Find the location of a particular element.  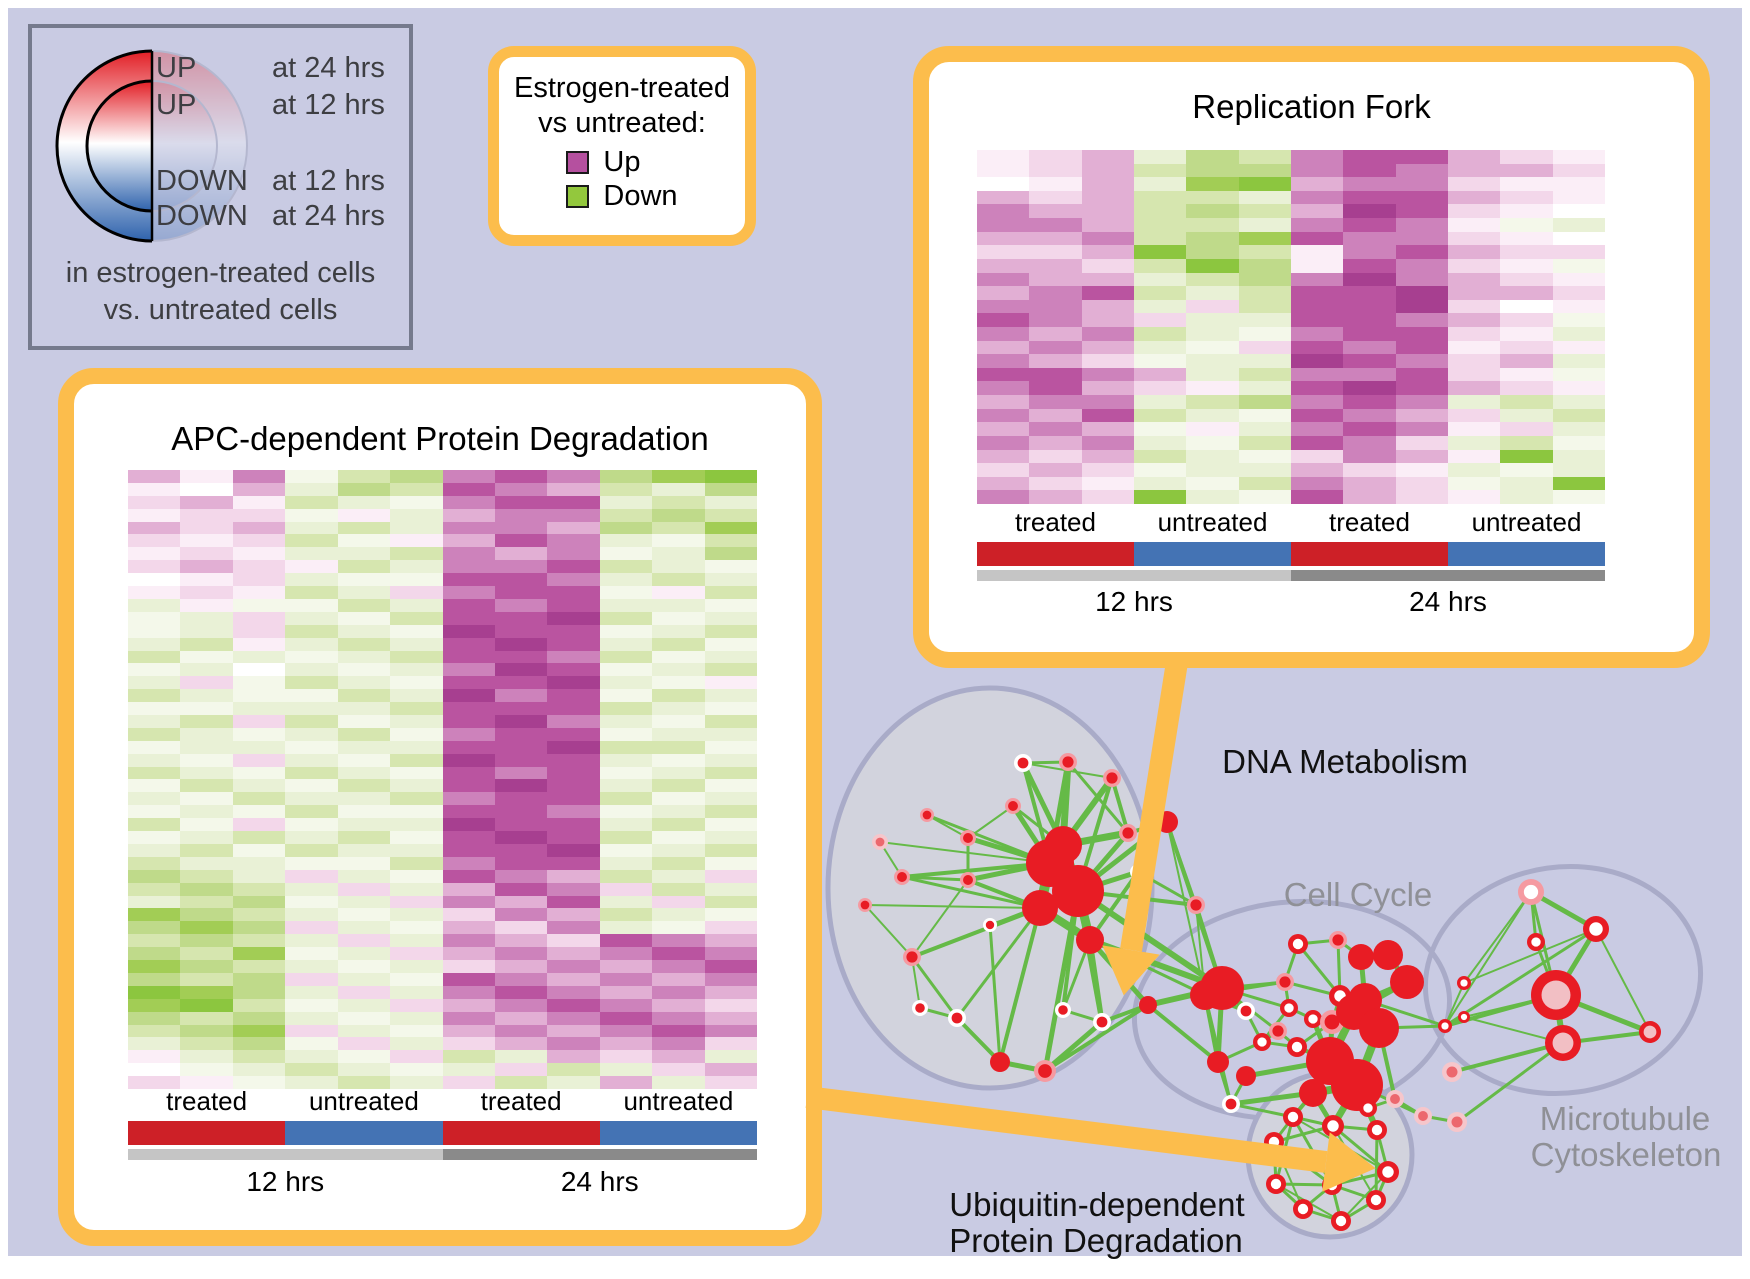

replication-fork-heatmap is located at coordinates (1291, 327).